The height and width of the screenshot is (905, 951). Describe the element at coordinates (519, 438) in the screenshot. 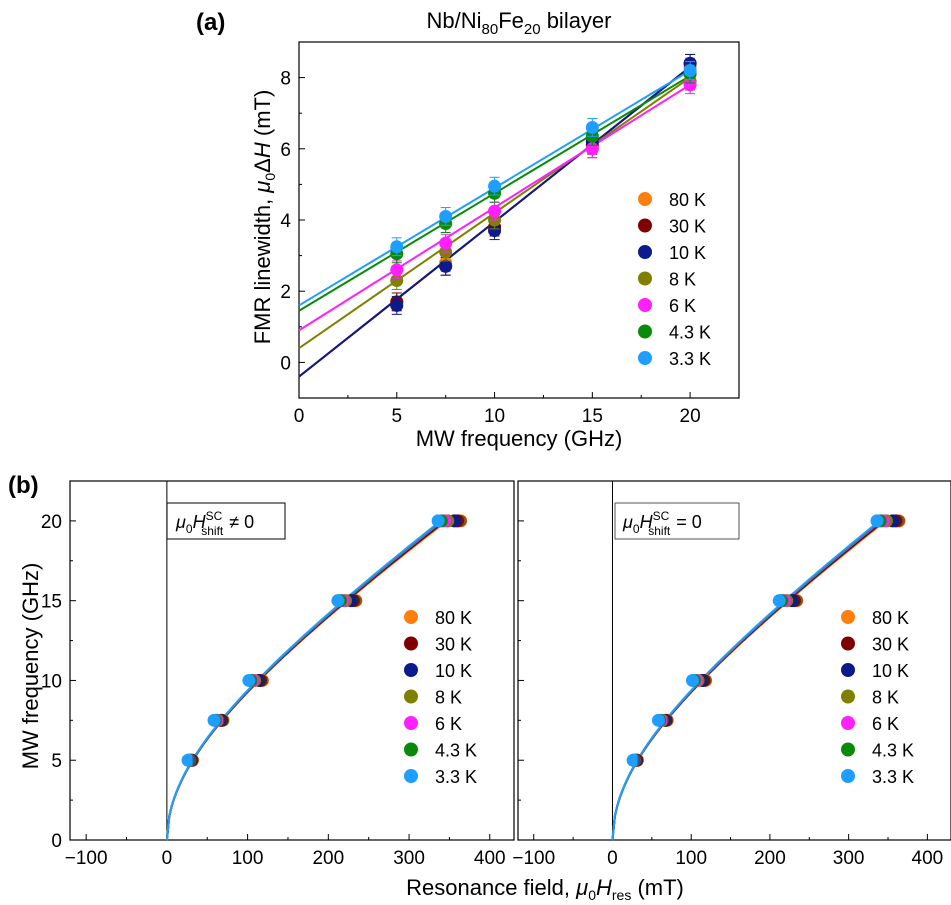

I see `x-axis-label-a: MW frequency (GHz)` at that location.